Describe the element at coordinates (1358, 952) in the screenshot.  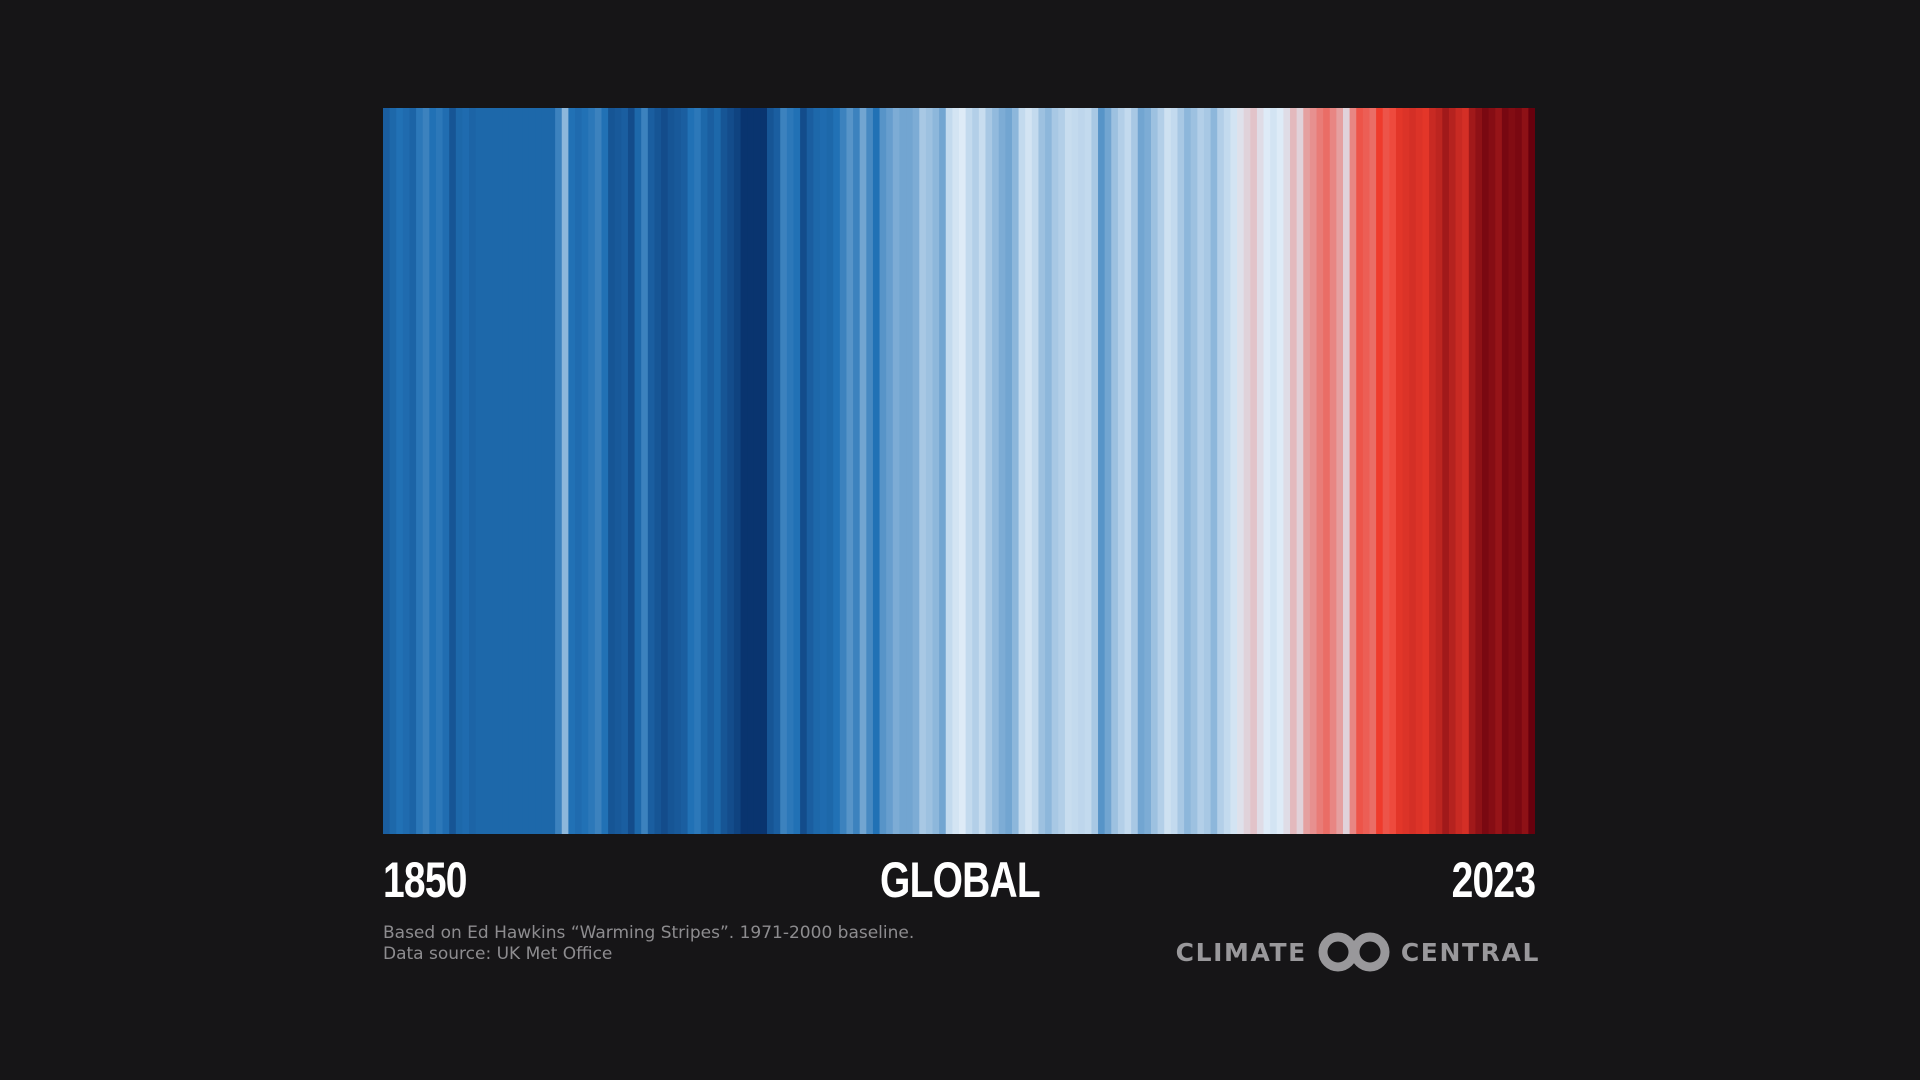
I see `climate-central-logo: CLIMATE CENTRAL` at that location.